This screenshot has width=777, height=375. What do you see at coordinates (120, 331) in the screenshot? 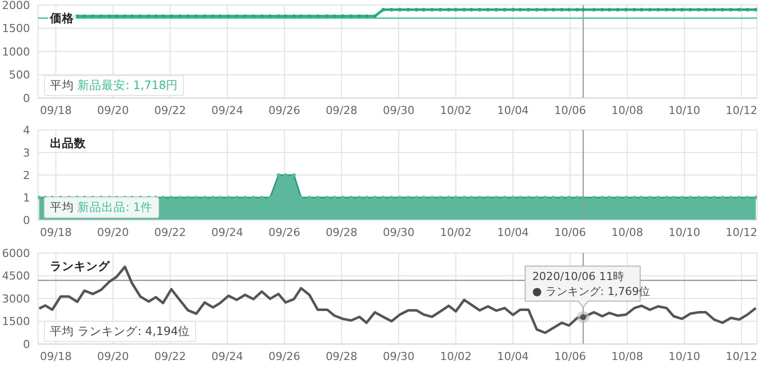
I see `annotation: 平均 ランキング: 4,194位` at bounding box center [120, 331].